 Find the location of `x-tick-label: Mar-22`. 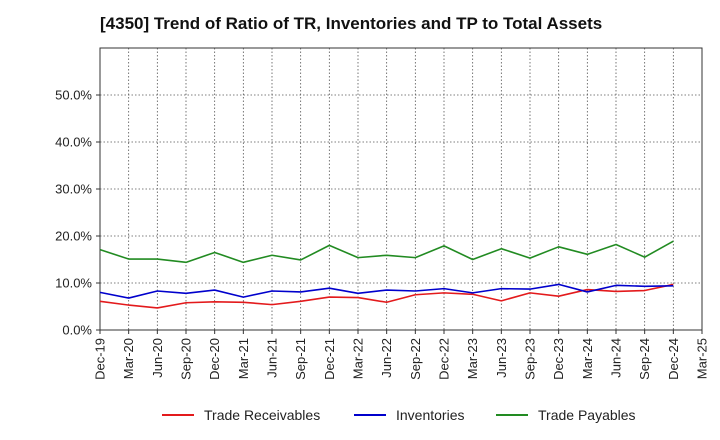

x-tick-label: Mar-22 is located at coordinates (358, 358).